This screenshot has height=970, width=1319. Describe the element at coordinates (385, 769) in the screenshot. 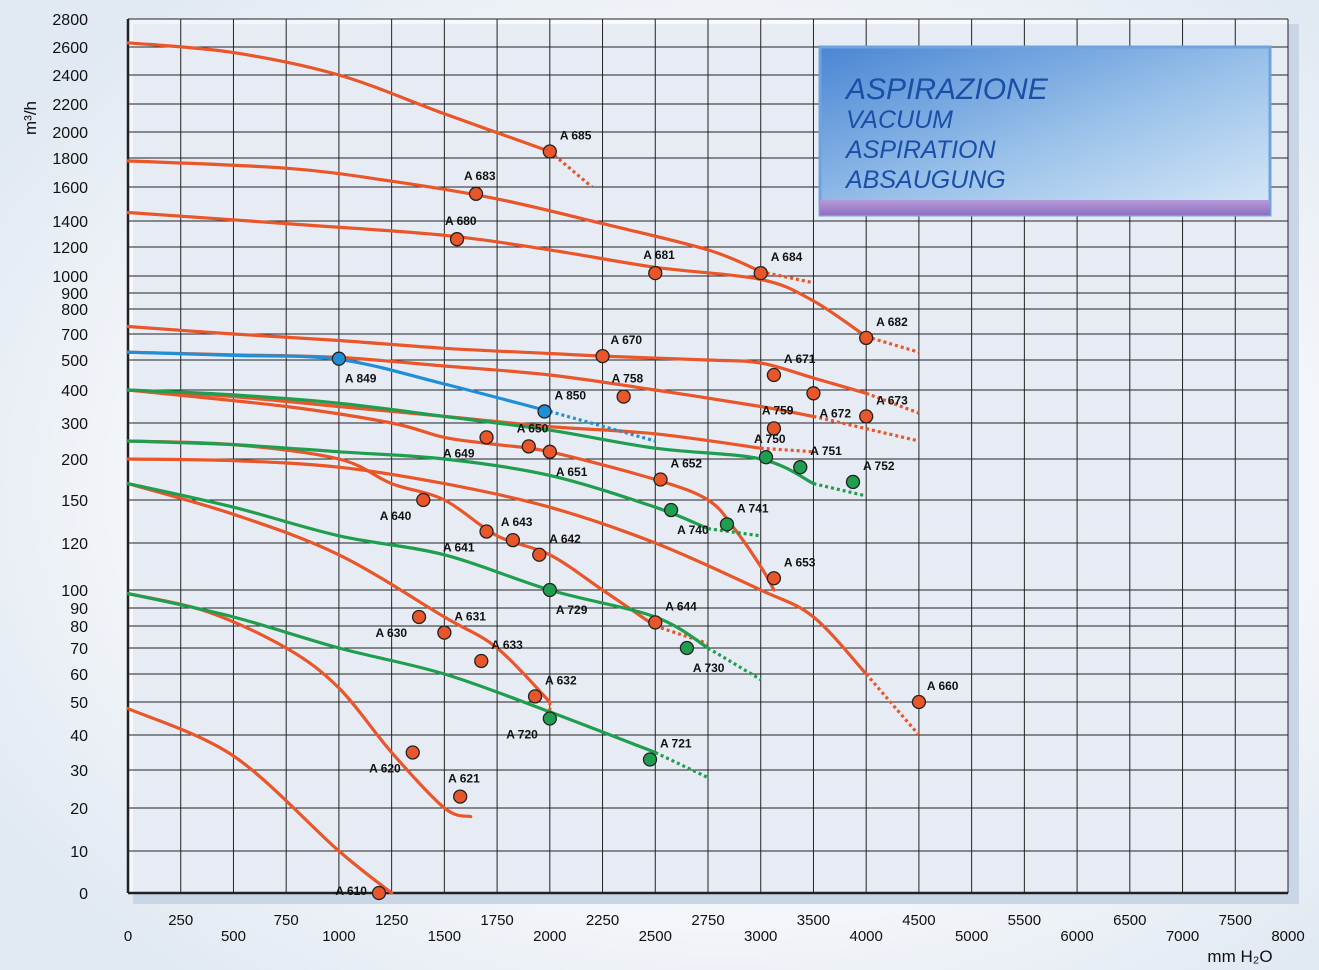

I see `point-label: A 620` at that location.